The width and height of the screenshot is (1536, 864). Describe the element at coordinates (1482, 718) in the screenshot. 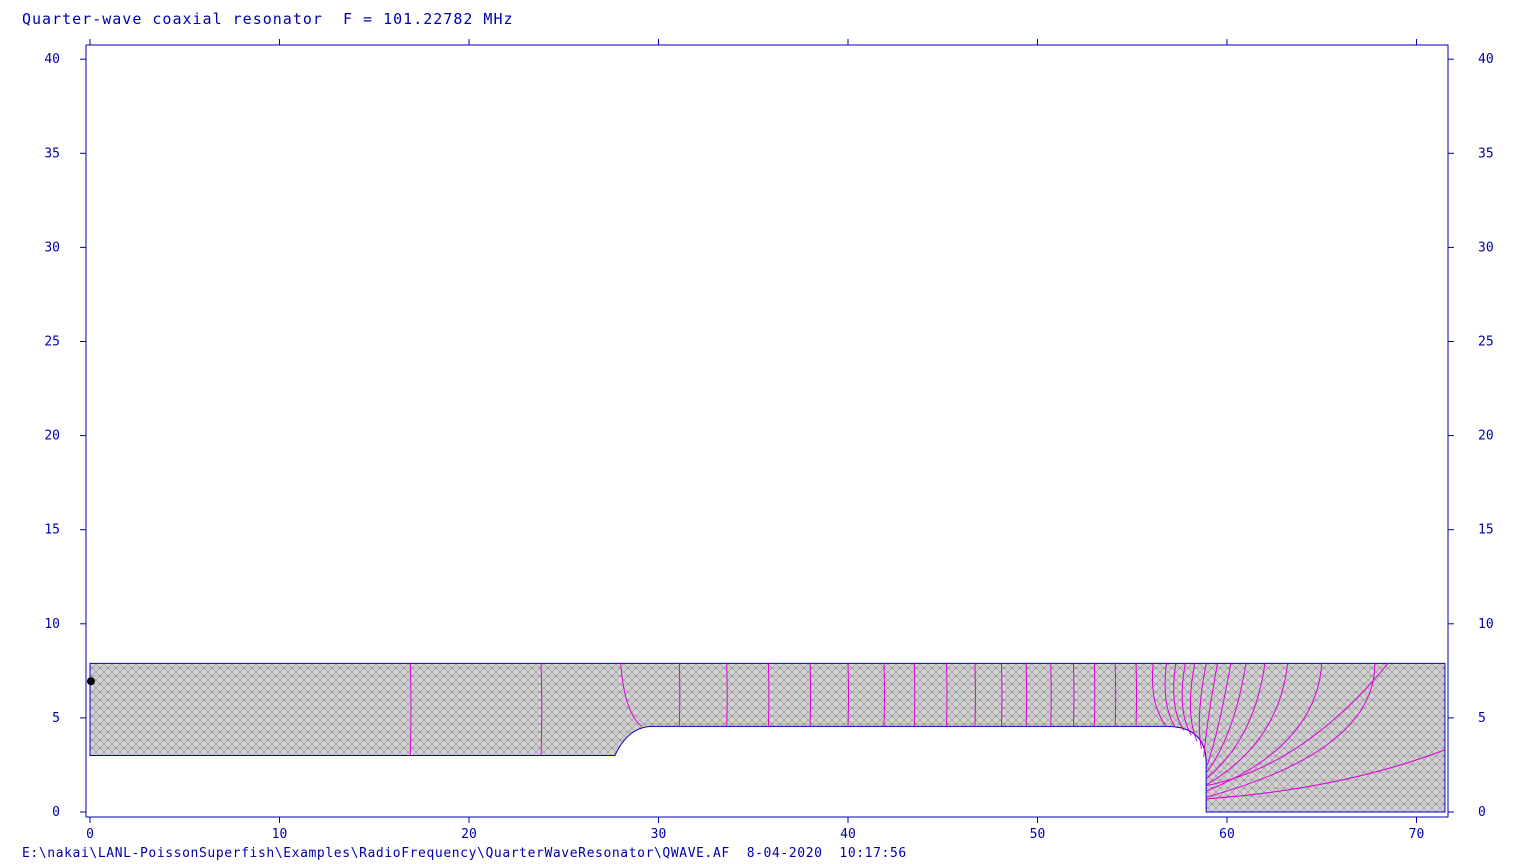

I see `y-tick-label-right: 5` at that location.